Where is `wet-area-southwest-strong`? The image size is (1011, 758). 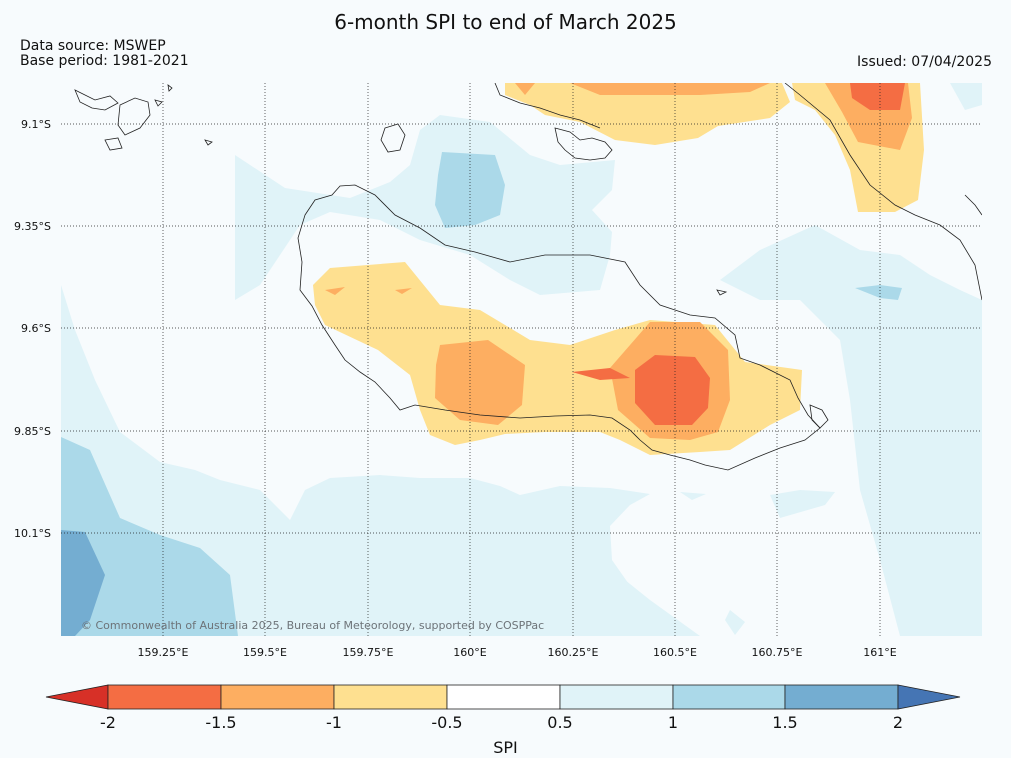
wet-area-southwest-strong is located at coordinates (149, 536).